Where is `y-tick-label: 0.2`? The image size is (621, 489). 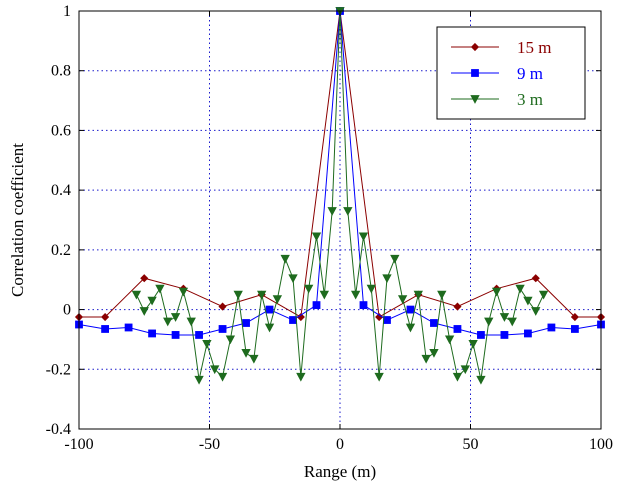
y-tick-label: 0.2 is located at coordinates (61, 250).